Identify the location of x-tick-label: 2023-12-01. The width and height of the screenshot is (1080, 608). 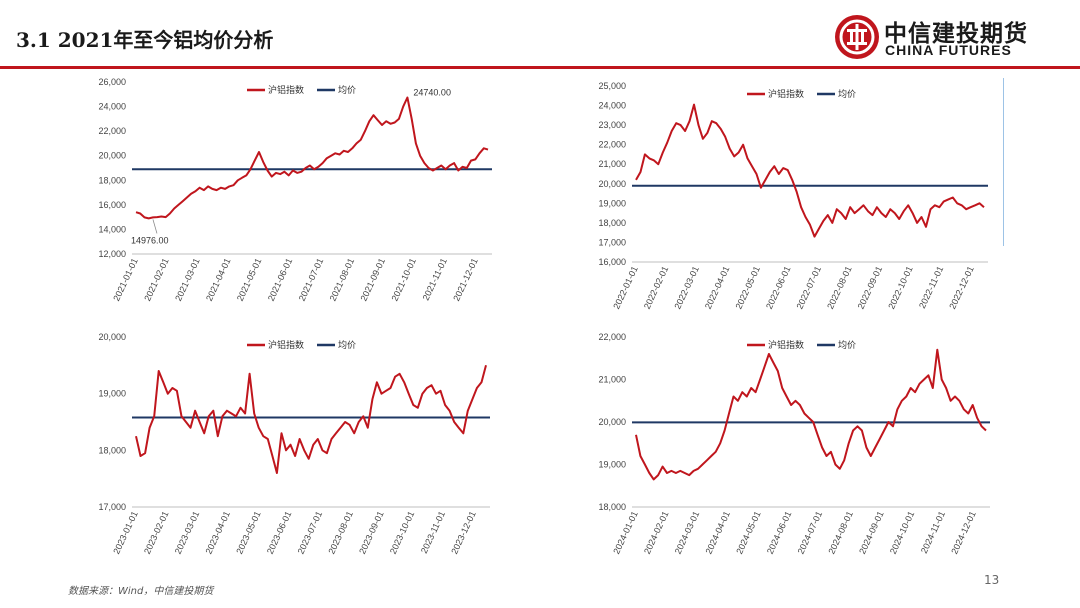
(463, 533).